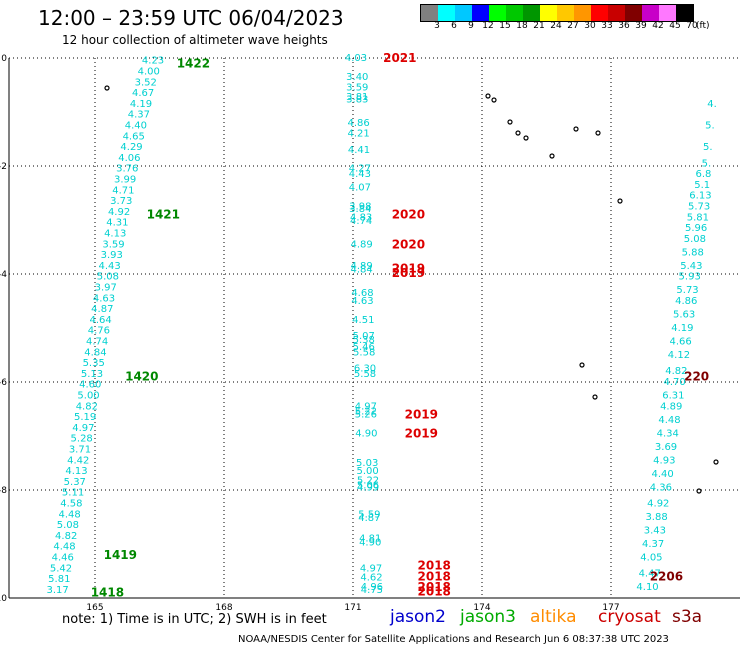 This screenshot has width=740, height=650. I want to click on lat-tick-label: -10, so click(3, 599).